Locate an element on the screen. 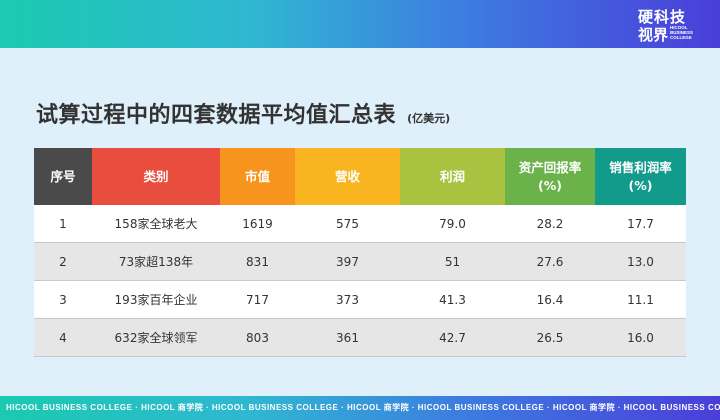 The height and width of the screenshot is (420, 720). logo-subtitle: HICOOL BUSINESS COLLEGE is located at coordinates (682, 32).